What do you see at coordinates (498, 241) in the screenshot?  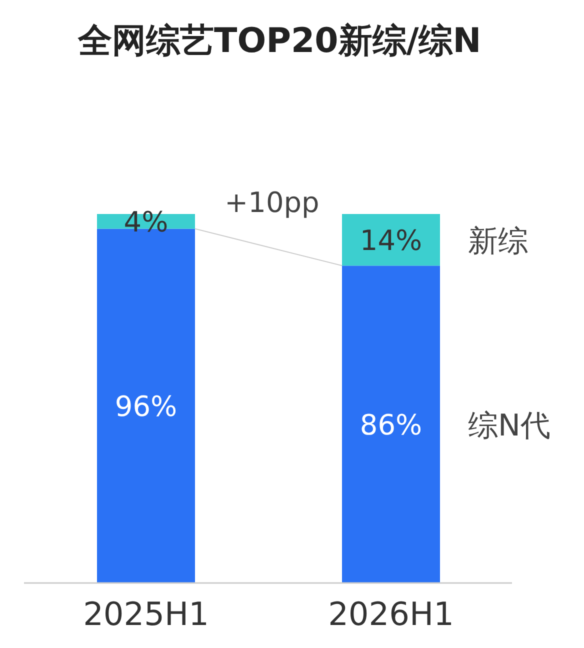 I see `series-label: 新综` at bounding box center [498, 241].